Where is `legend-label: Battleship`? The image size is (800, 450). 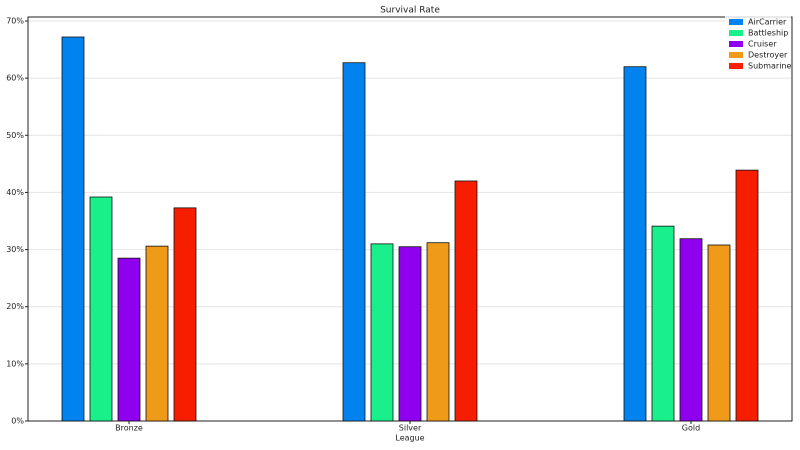
legend-label: Battleship is located at coordinates (768, 33).